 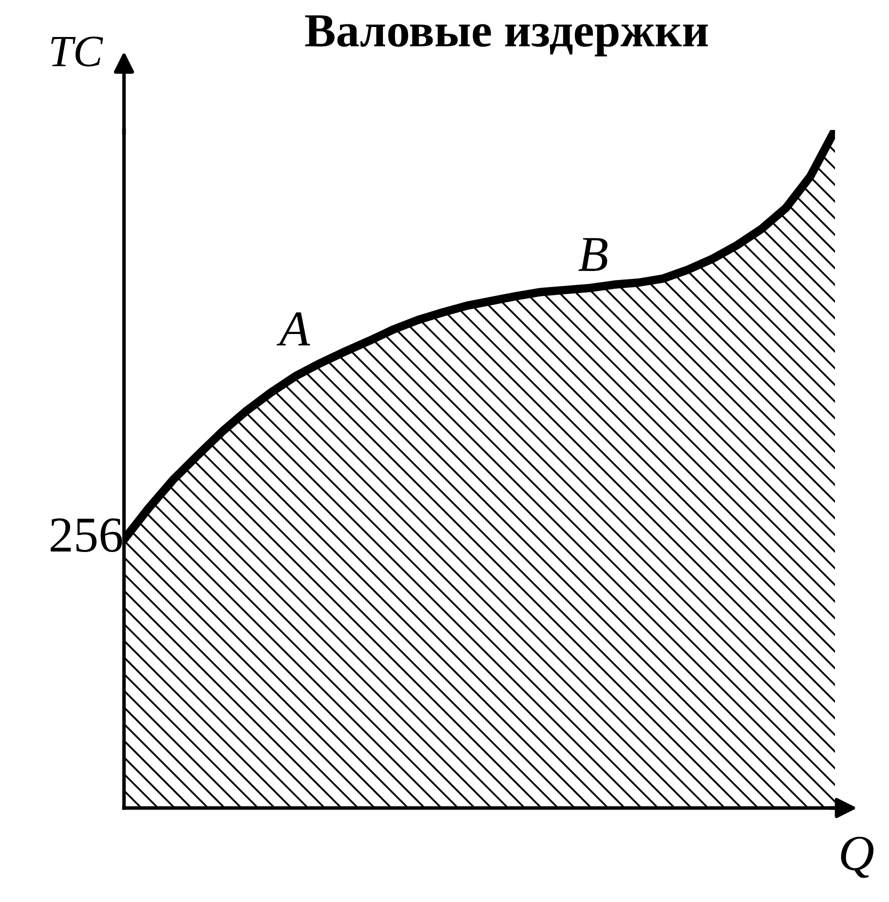 I want to click on chart-title: Валовые издержки, so click(x=506, y=35).